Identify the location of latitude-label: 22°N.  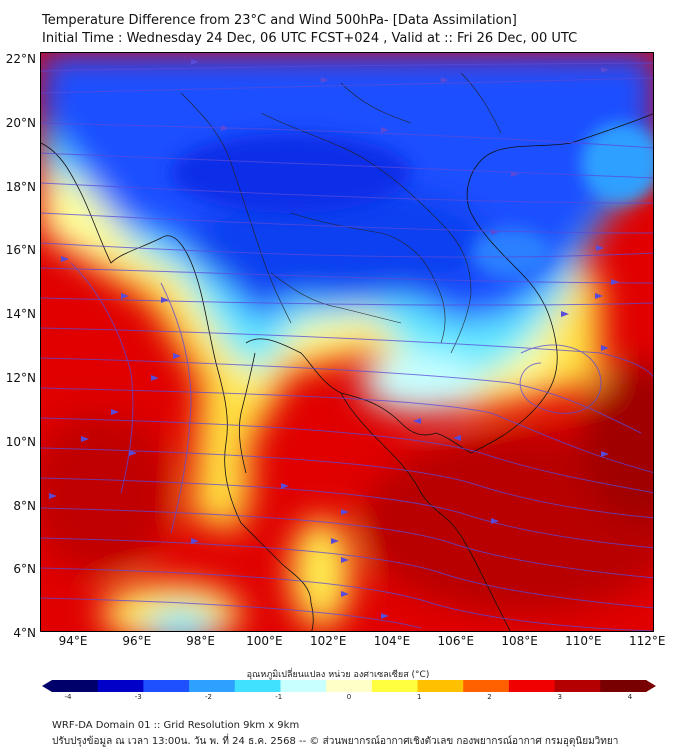
(20, 59).